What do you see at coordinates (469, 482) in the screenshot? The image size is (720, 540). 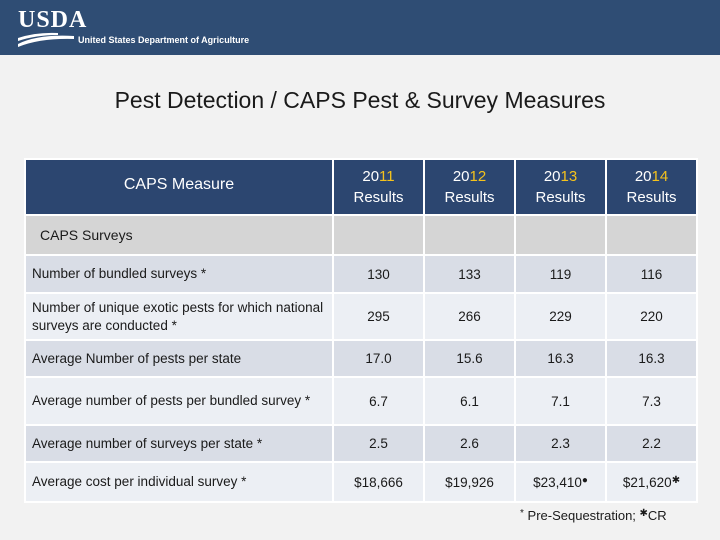 I see `cell-value: $19,926` at bounding box center [469, 482].